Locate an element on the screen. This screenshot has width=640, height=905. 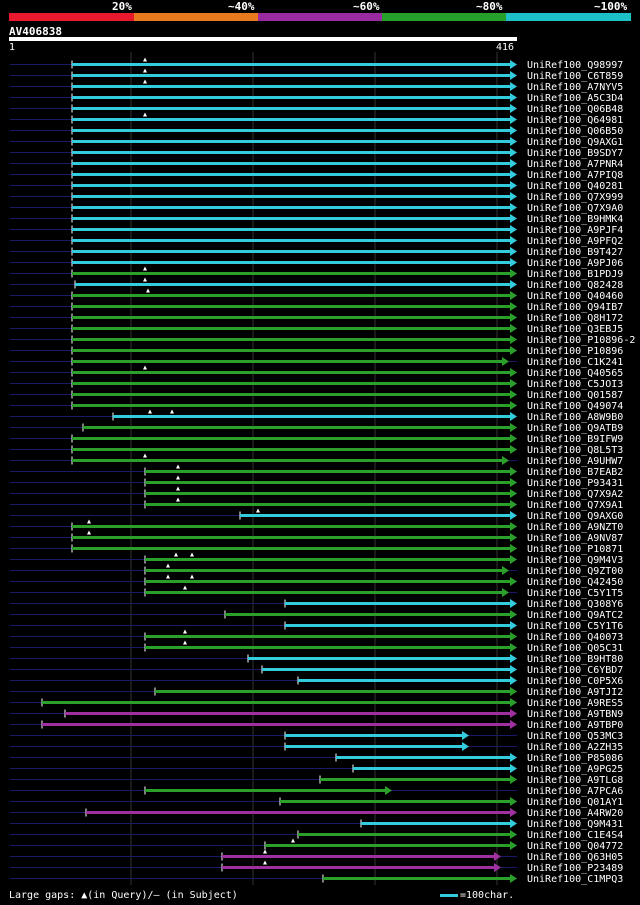
hit-label: UniRef100_Q9M4V3 is located at coordinates (575, 560).